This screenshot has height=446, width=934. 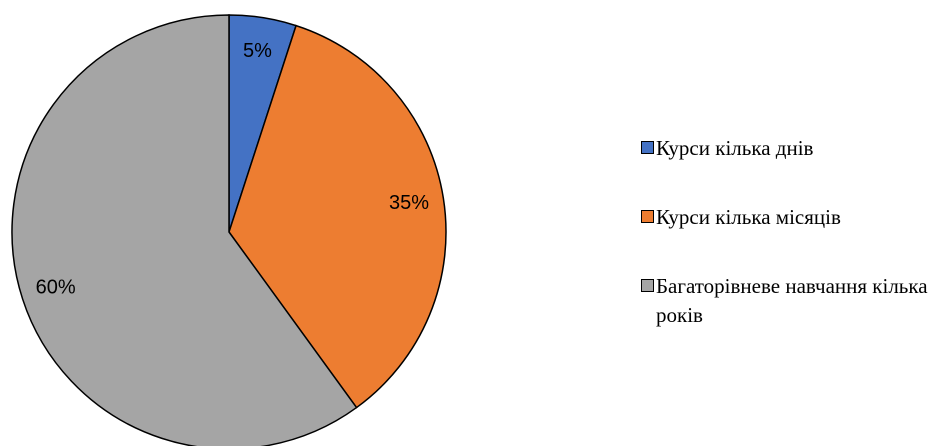 I want to click on data-label: 60%, so click(x=56, y=288).